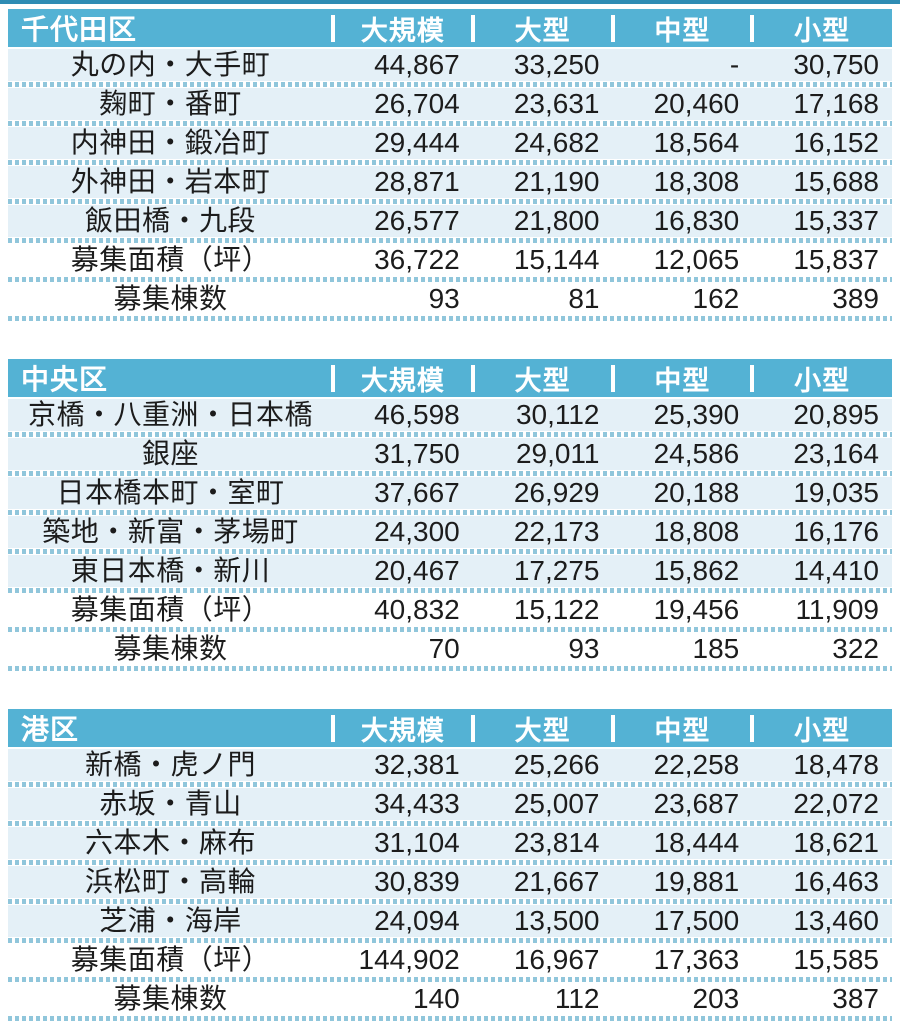  Describe the element at coordinates (556, 764) in the screenshot. I see `value-cell: 25,266` at that location.